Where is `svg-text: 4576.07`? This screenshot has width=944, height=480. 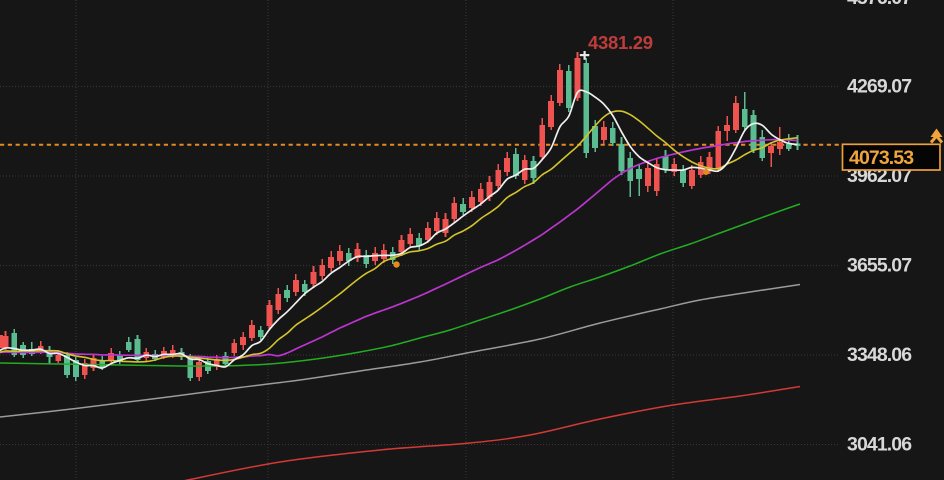 svg-text: 4576.07 is located at coordinates (879, 4).